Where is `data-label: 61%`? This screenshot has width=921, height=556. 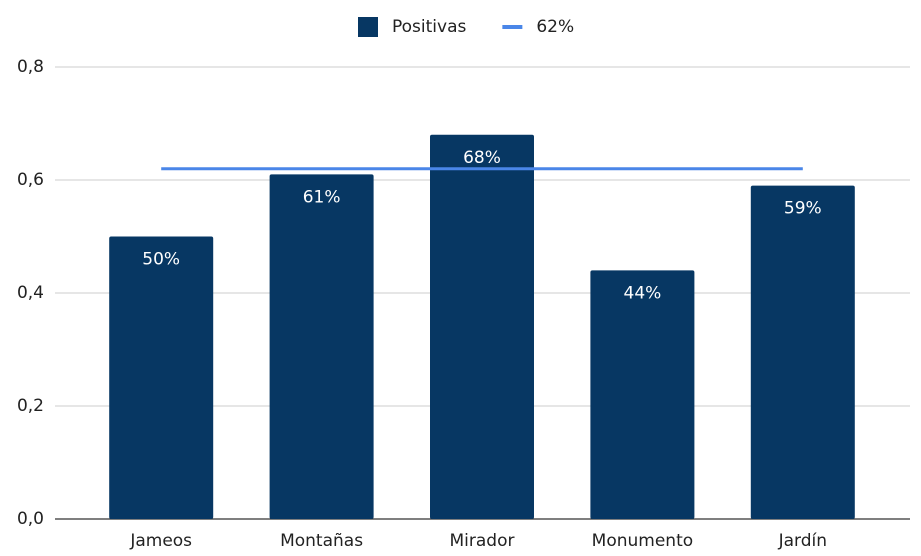 data-label: 61% is located at coordinates (322, 197).